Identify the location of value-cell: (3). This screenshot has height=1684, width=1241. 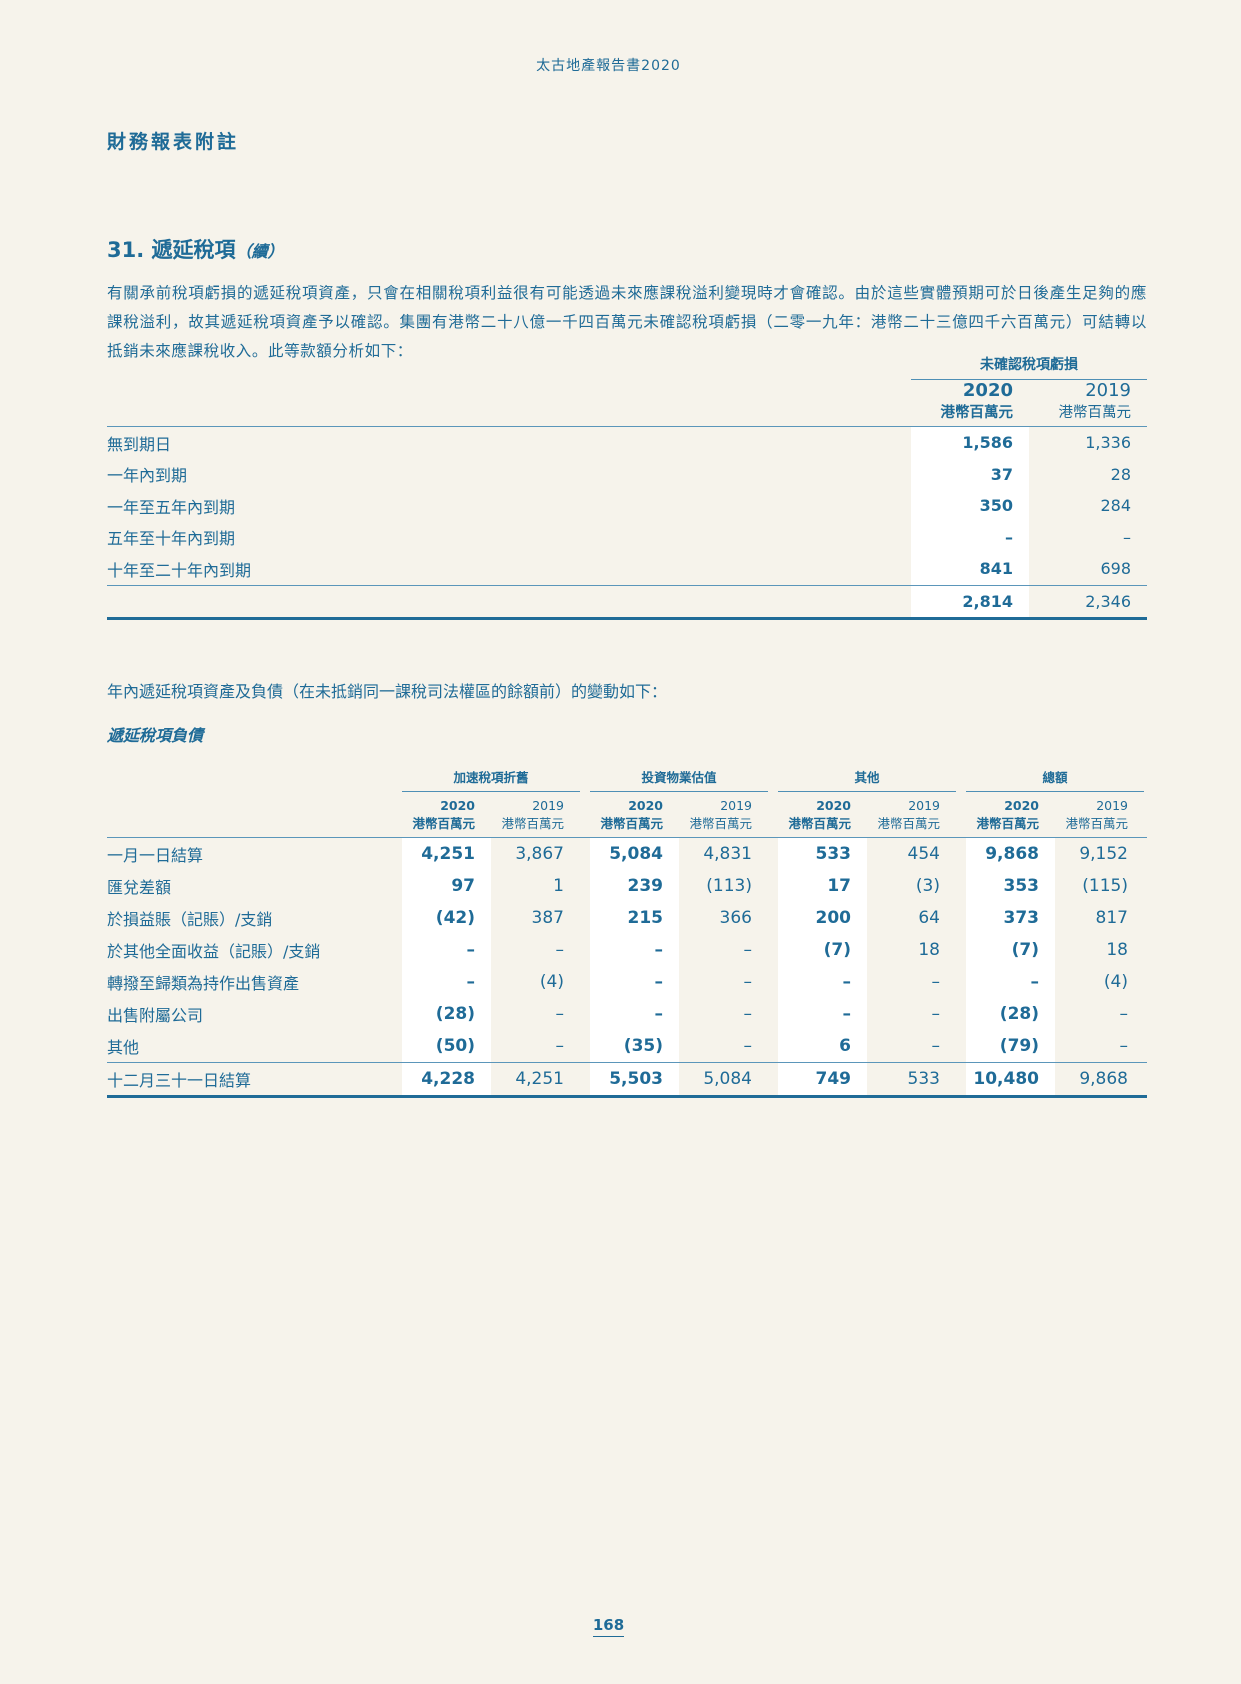
(927, 886).